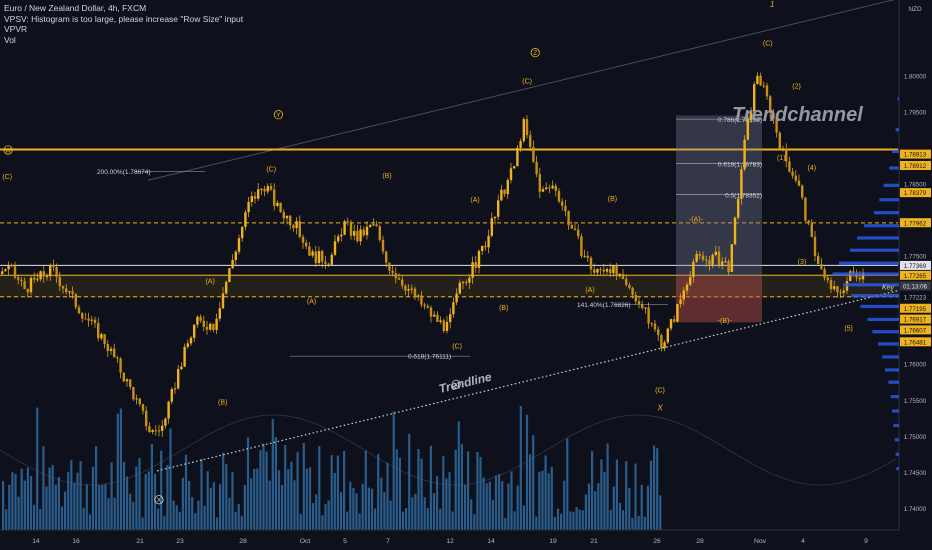 The height and width of the screenshot is (550, 932). Describe the element at coordinates (7, 177) in the screenshot. I see `wave-label-0: (C)` at that location.